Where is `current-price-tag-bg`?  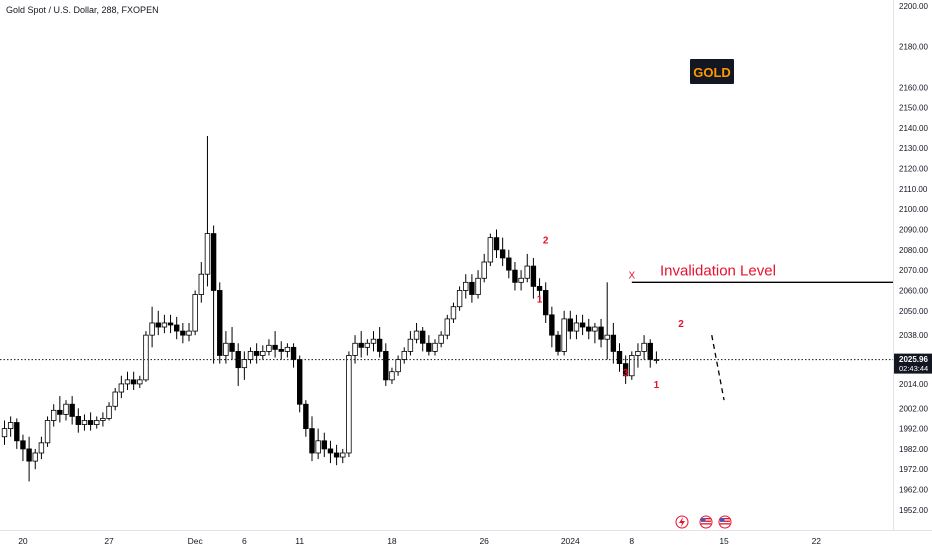 current-price-tag-bg is located at coordinates (913, 363).